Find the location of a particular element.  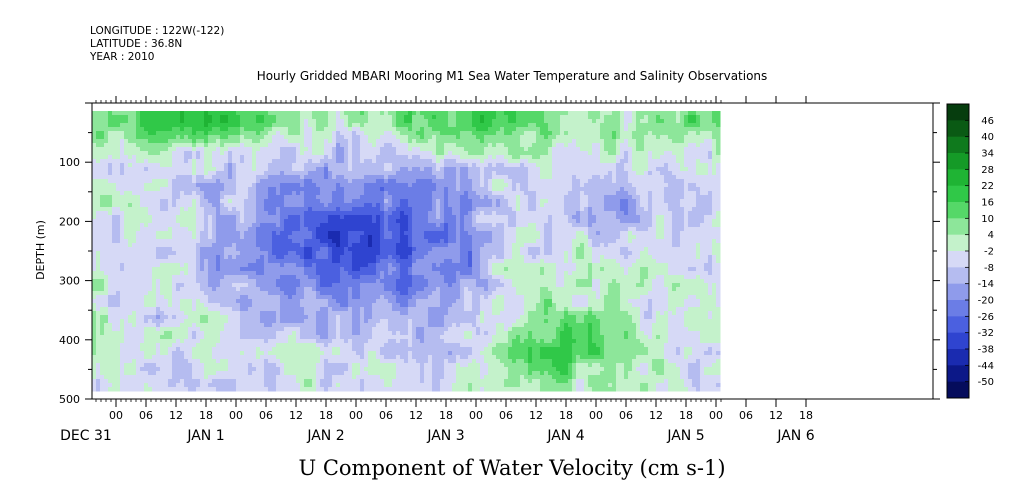

colorbar-label: -38 is located at coordinates (986, 350).